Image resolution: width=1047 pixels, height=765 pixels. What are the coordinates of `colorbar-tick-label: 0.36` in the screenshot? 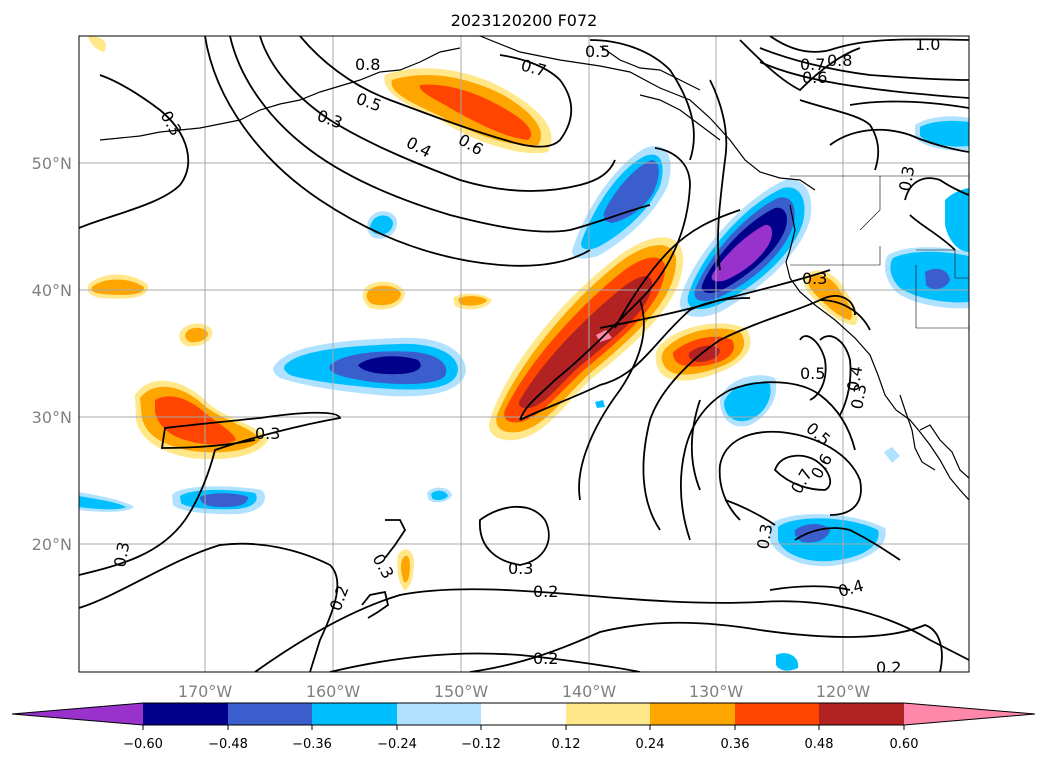 It's located at (735, 744).